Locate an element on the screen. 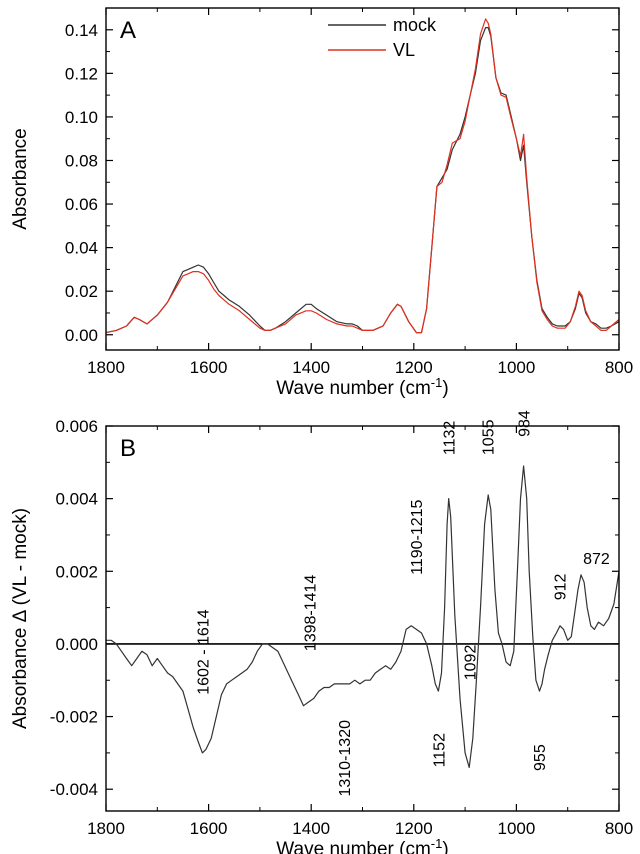 This screenshot has width=640, height=854. peak-annotation: 872 is located at coordinates (596, 559).